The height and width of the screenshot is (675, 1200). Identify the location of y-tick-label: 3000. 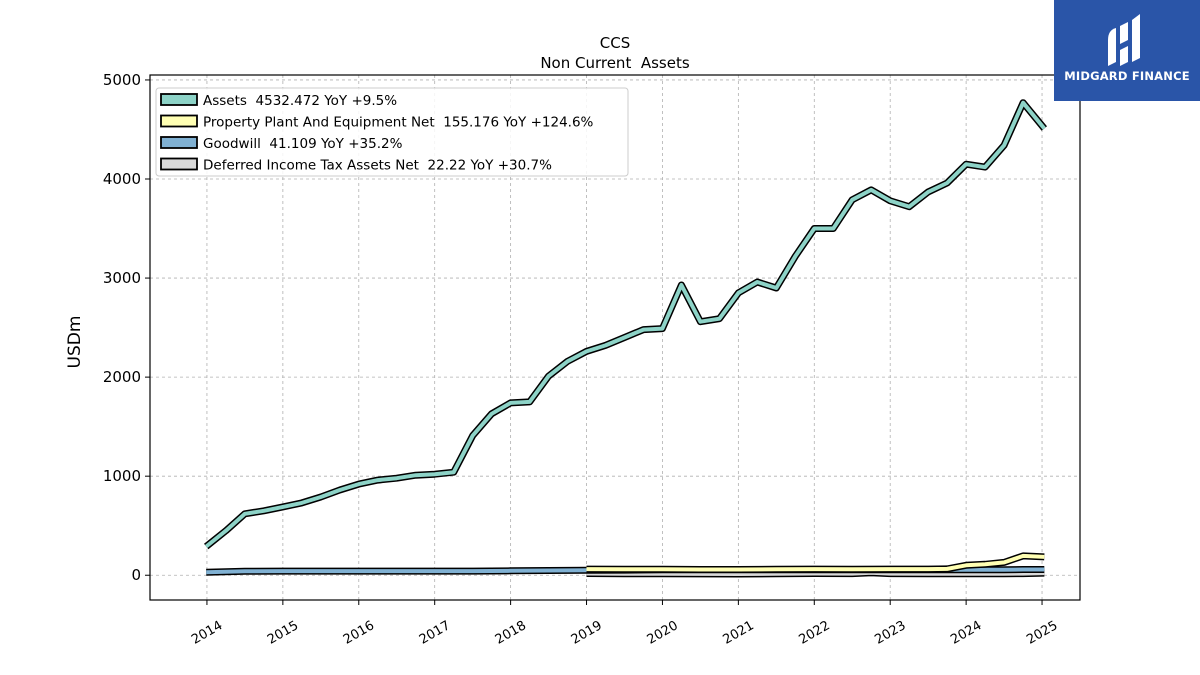
(122, 278).